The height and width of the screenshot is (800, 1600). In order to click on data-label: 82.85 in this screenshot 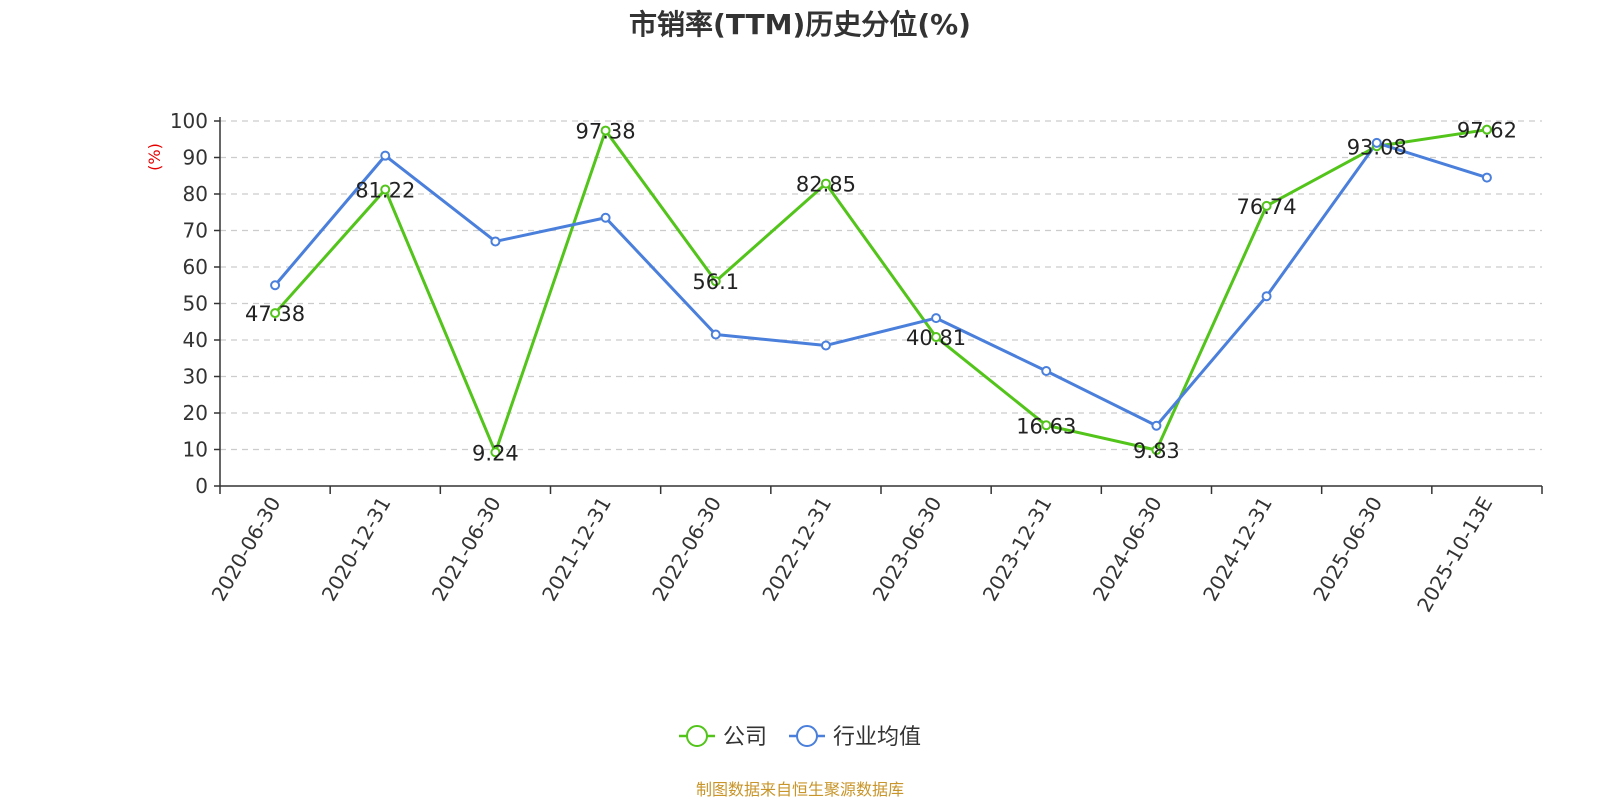, I will do `click(826, 185)`.